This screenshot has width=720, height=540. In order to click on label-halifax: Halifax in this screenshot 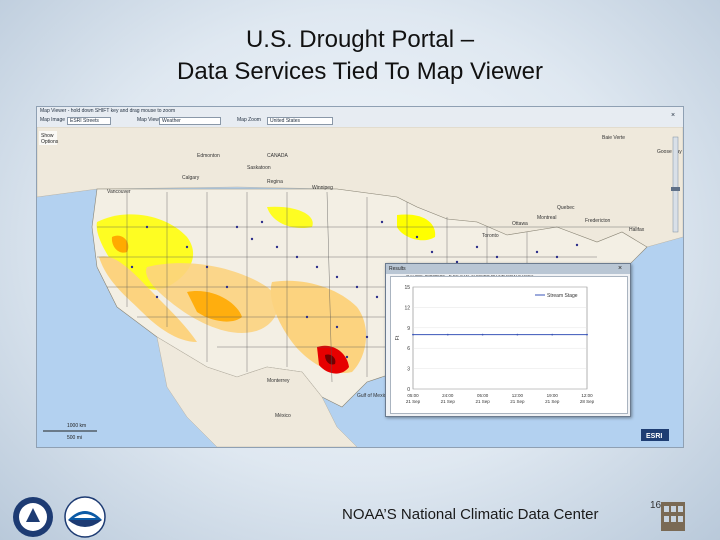, I will do `click(637, 230)`.